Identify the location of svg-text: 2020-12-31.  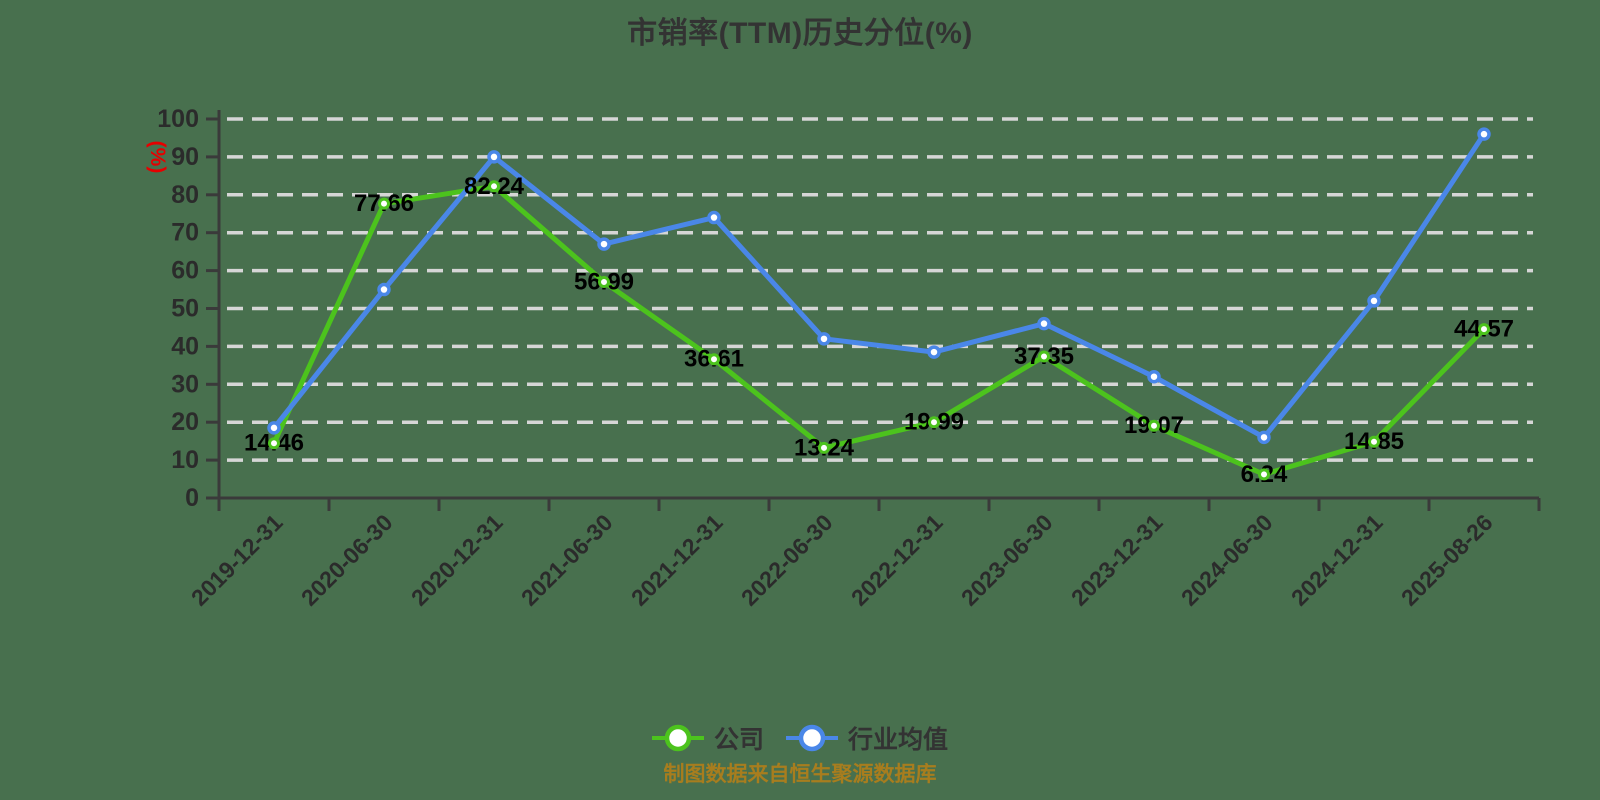
(457, 560).